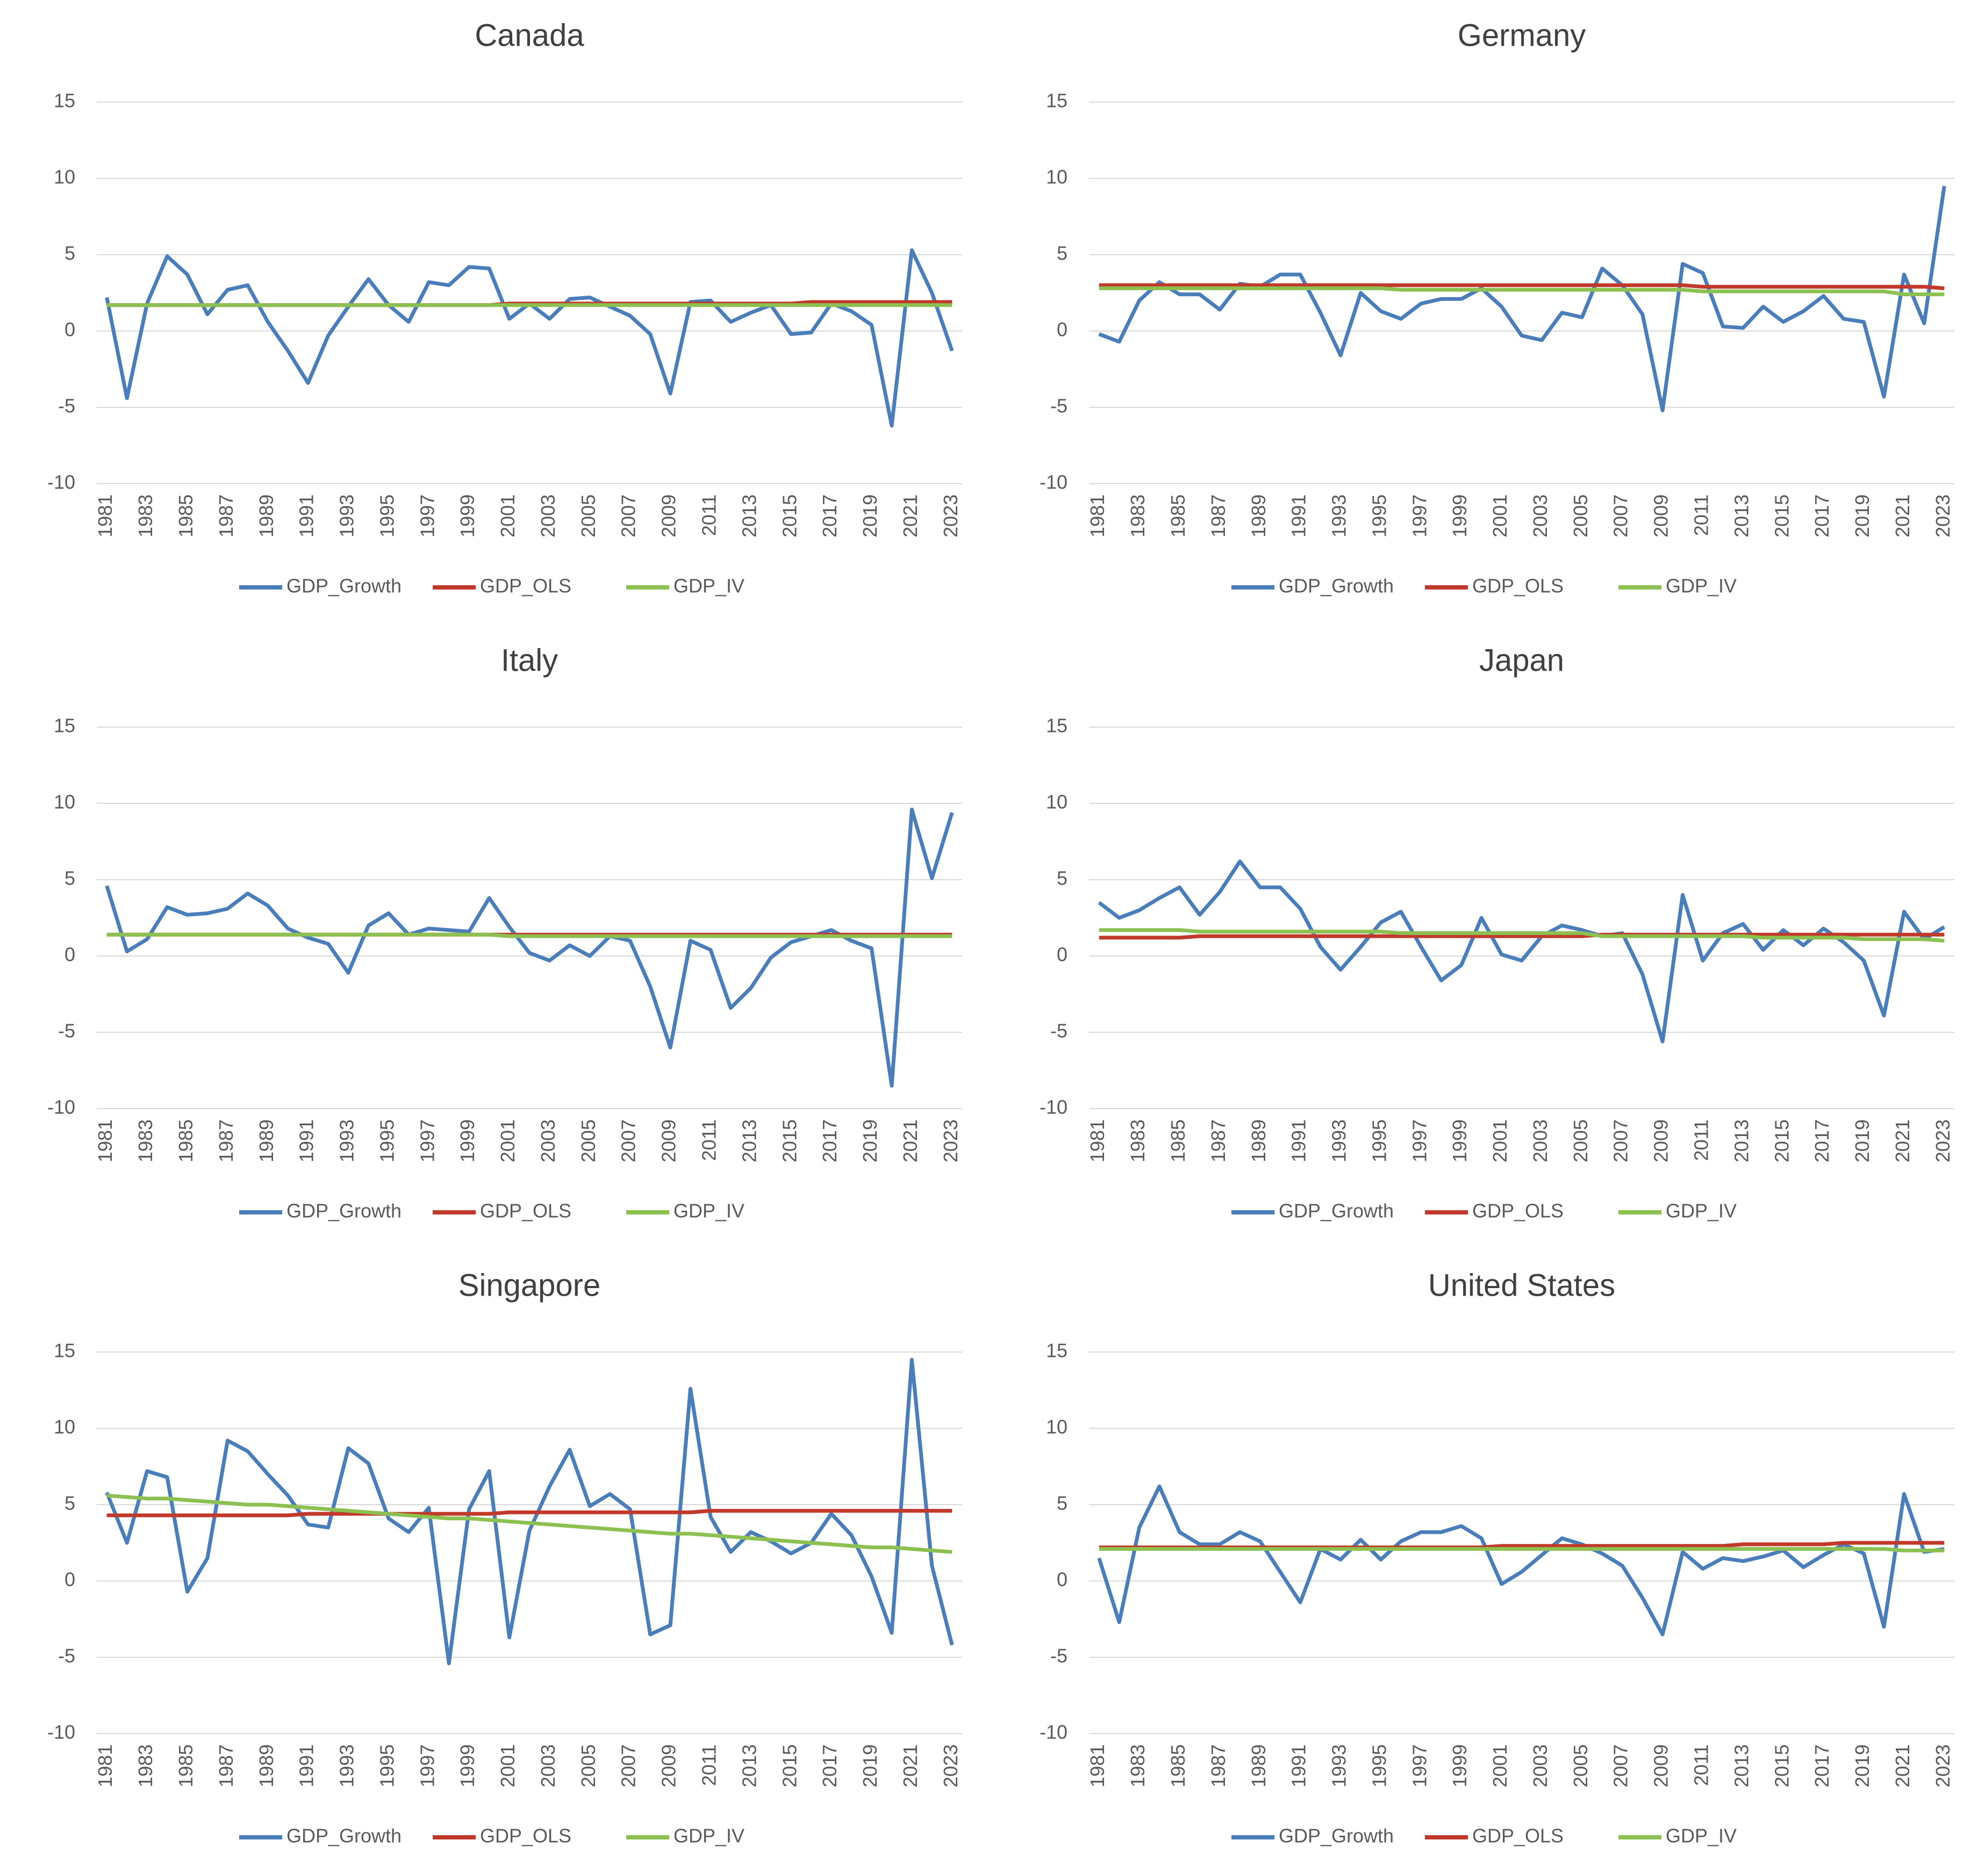 Image resolution: width=1985 pixels, height=1876 pixels. I want to click on y-tick-label: -5, so click(1058, 406).